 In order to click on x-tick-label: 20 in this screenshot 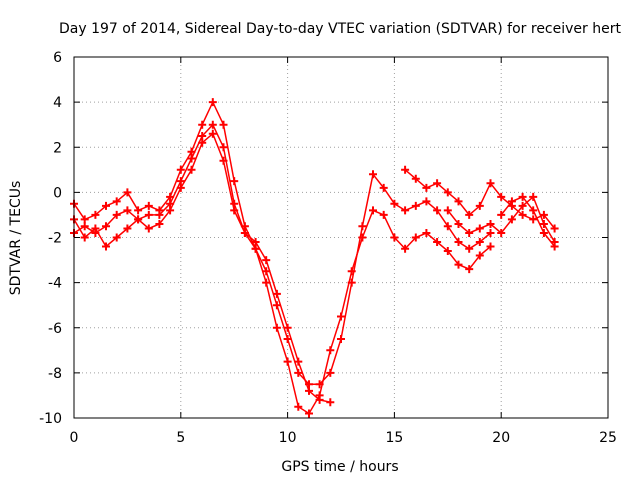, I will do `click(501, 438)`.